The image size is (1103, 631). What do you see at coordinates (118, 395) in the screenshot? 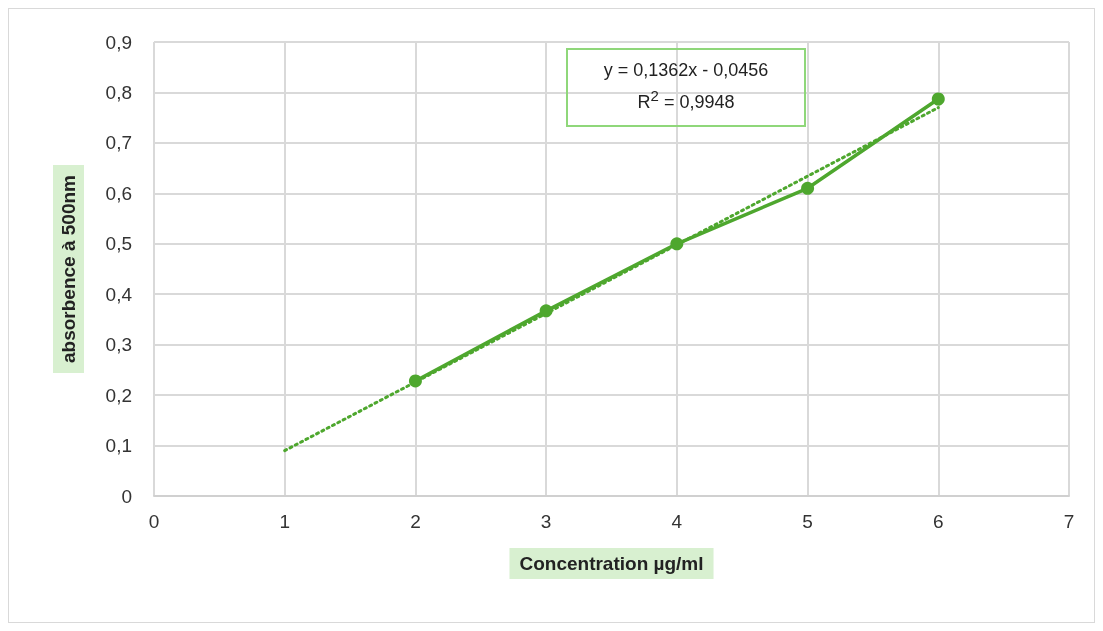
I see `y-tick-label: 0,2` at bounding box center [118, 395].